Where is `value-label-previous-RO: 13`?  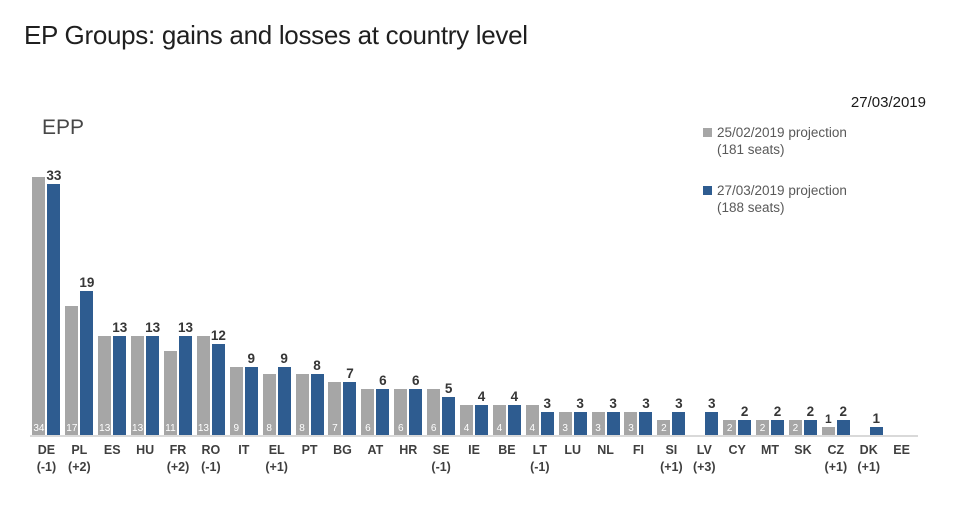 value-label-previous-RO: 13 is located at coordinates (203, 428).